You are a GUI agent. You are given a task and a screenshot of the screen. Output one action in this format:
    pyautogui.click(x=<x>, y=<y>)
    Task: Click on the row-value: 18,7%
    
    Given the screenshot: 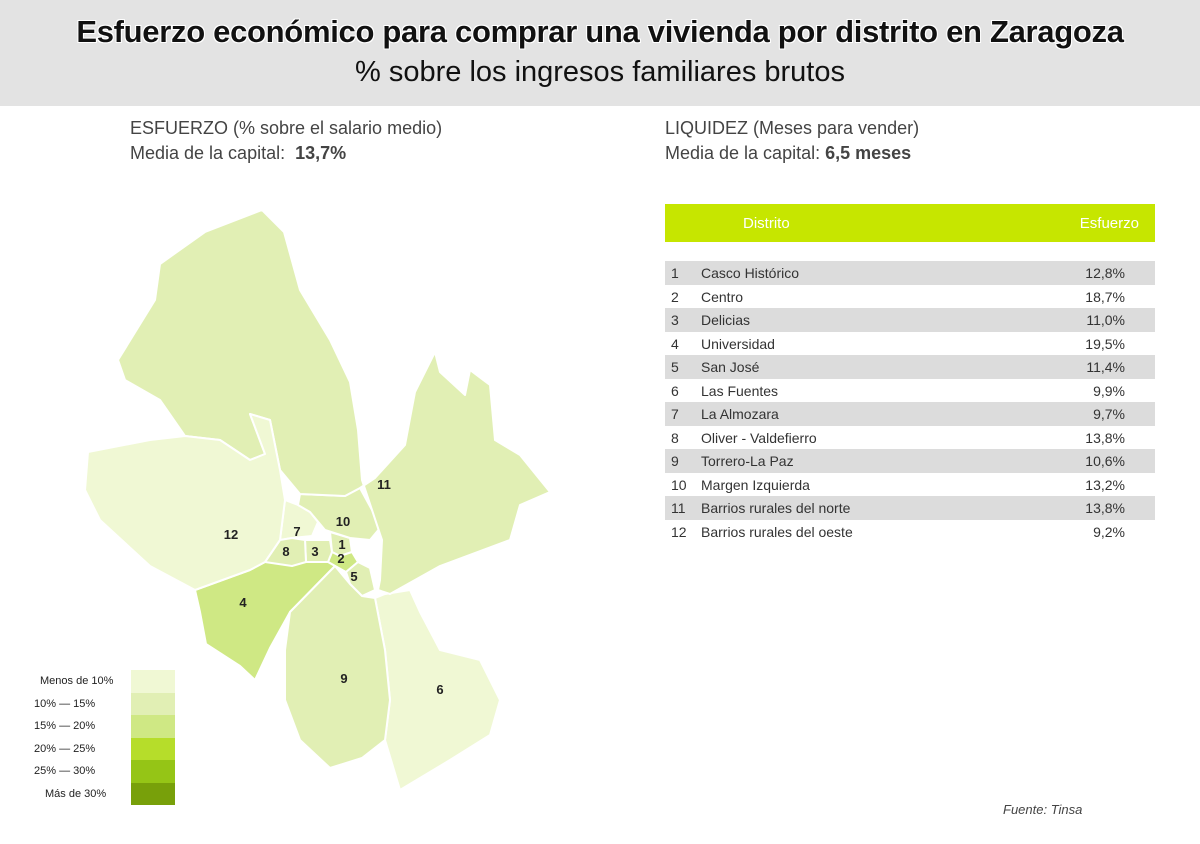 What is the action you would take?
    pyautogui.click(x=1105, y=296)
    